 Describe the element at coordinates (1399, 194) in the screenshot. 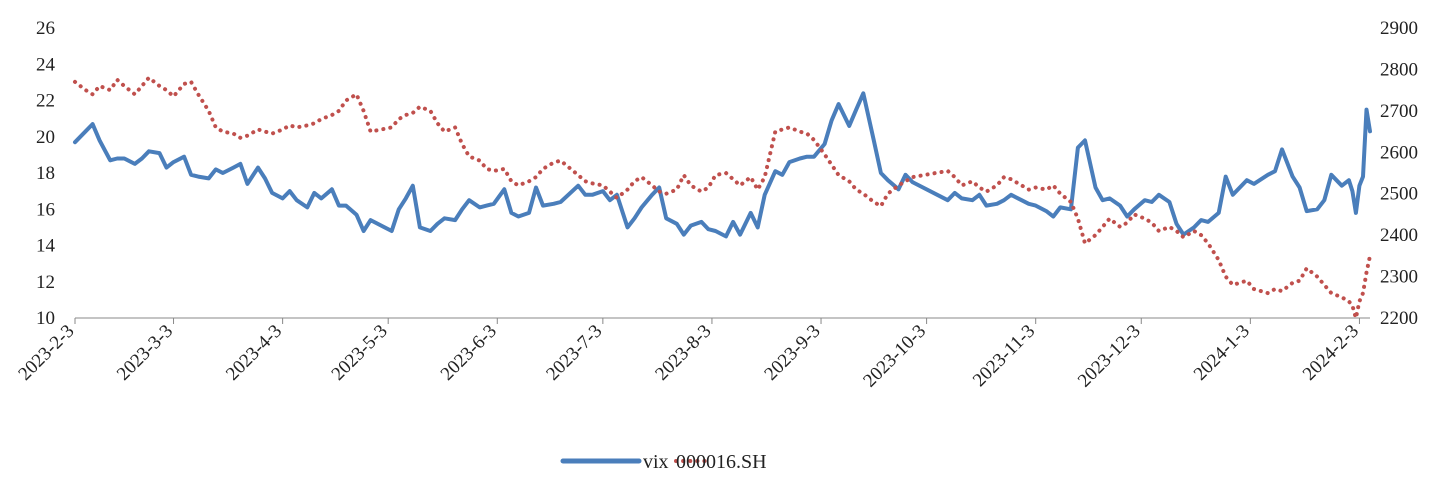

I see `y-right-tick-label: 2500` at that location.